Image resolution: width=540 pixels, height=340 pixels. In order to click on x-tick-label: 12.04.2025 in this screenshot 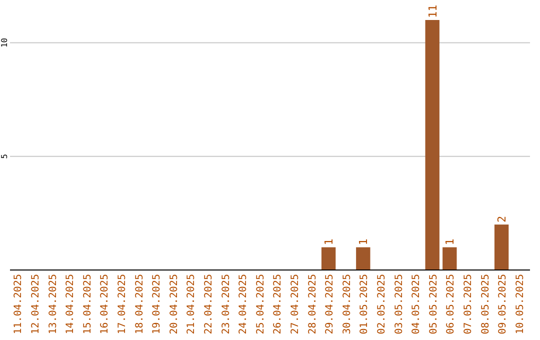, I will do `click(36, 304)`.